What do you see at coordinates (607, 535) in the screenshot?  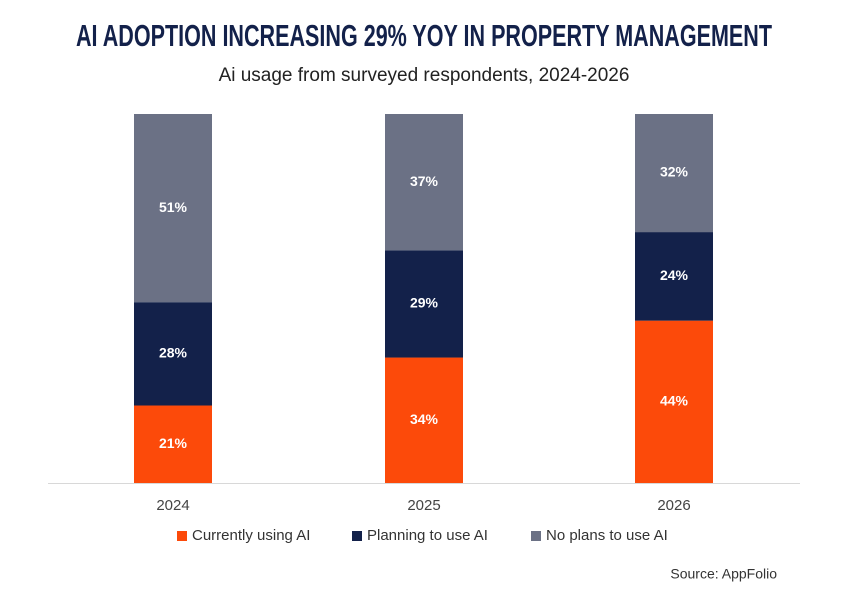 I see `legend-label: No plans to use AI` at bounding box center [607, 535].